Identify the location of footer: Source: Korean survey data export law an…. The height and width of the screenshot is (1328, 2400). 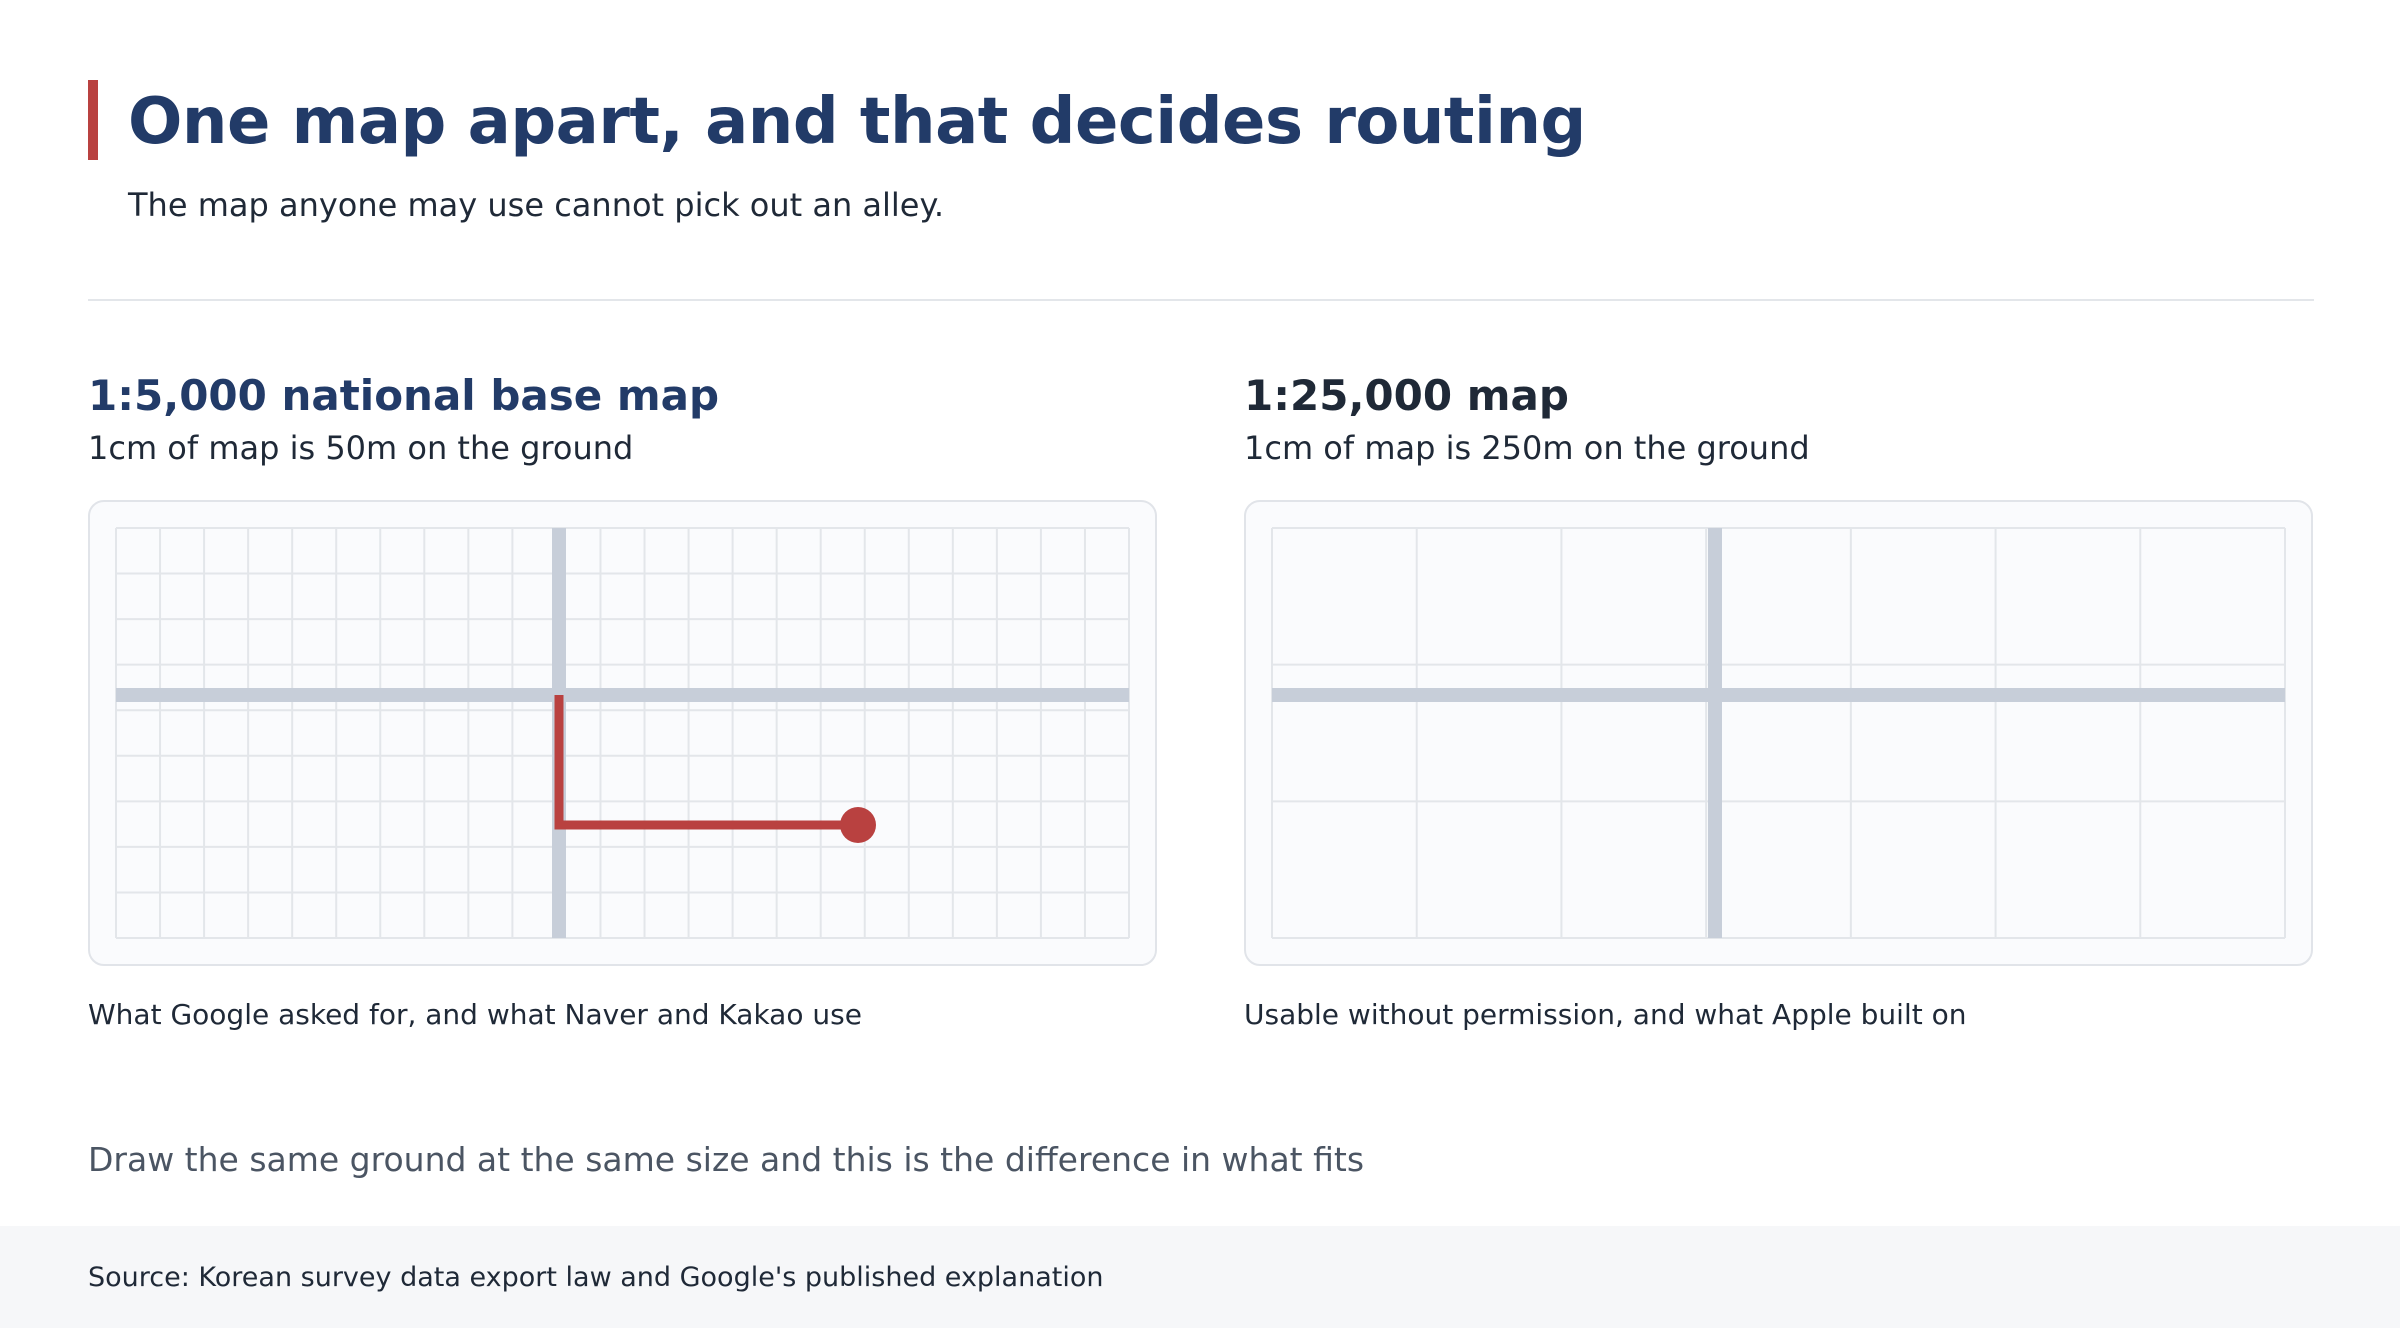
(1200, 1277).